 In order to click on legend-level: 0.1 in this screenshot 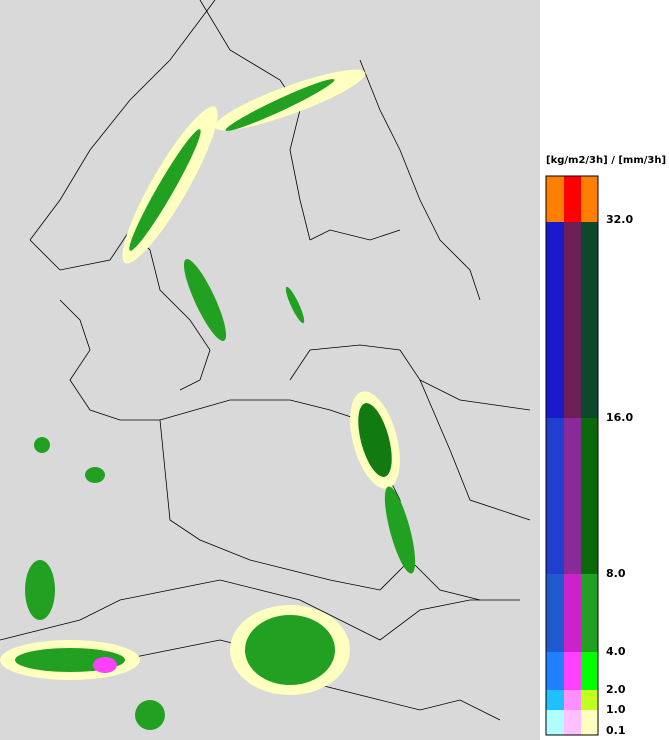, I will do `click(616, 730)`.